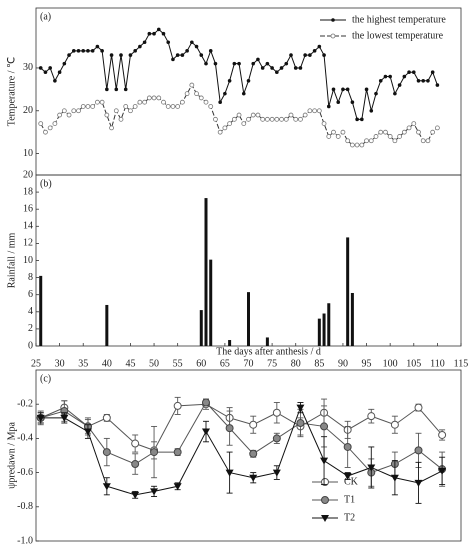 This screenshot has height=550, width=474. What do you see at coordinates (11, 91) in the screenshot?
I see `y-axis-label: Temperature / ℃` at bounding box center [11, 91].